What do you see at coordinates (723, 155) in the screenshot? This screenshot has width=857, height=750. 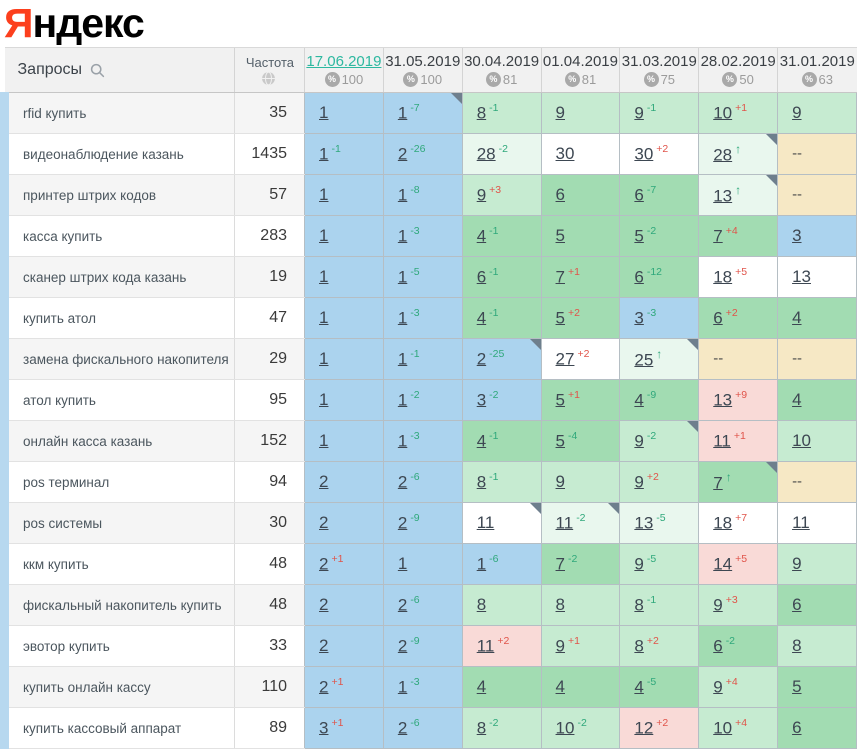 I see `position-value: 28` at bounding box center [723, 155].